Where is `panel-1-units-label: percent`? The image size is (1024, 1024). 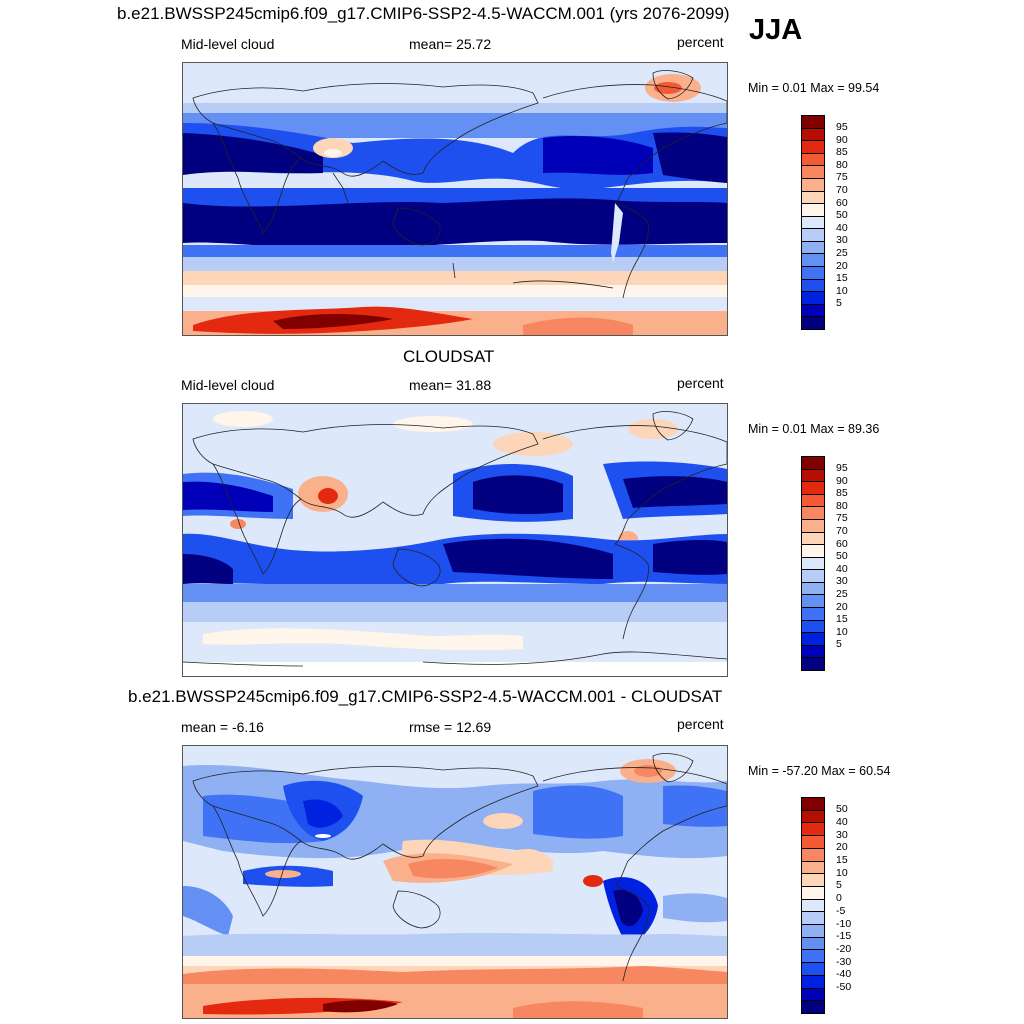 panel-1-units-label: percent is located at coordinates (700, 42).